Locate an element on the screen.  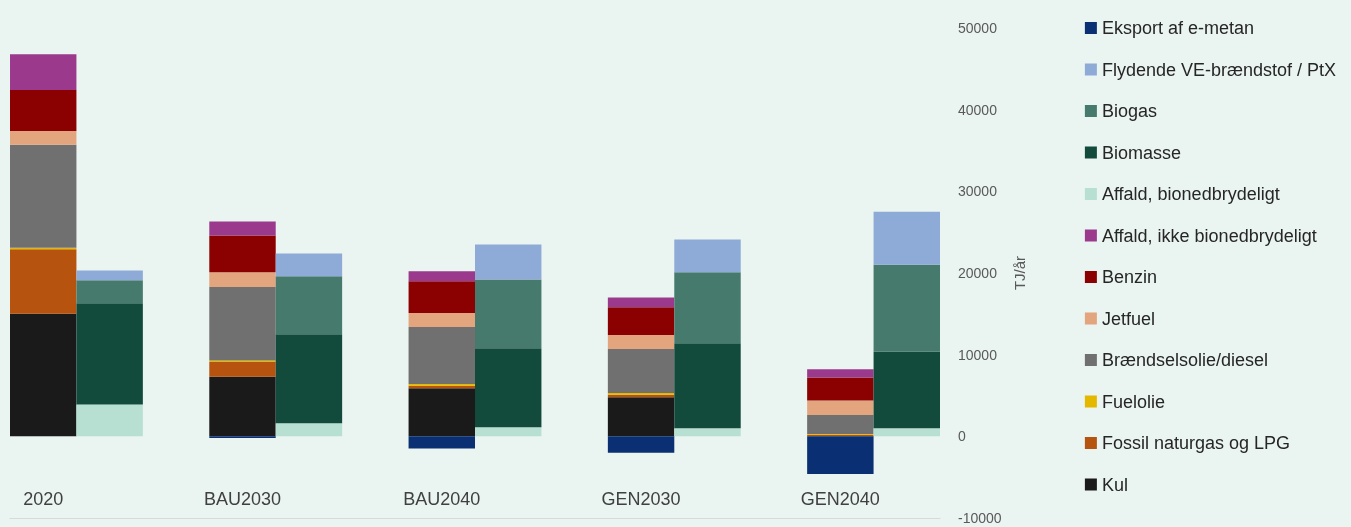
y-tick-label: 50000 is located at coordinates (978, 28).